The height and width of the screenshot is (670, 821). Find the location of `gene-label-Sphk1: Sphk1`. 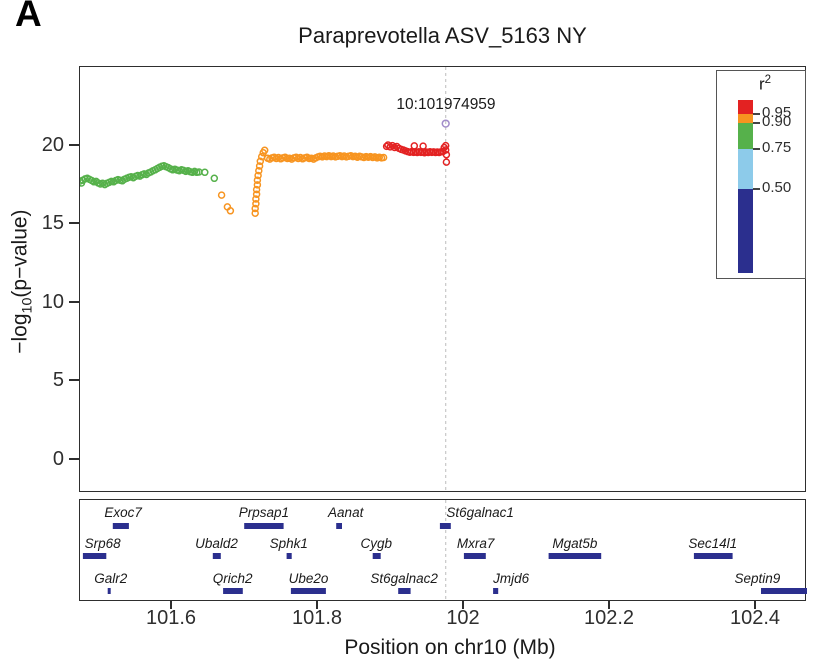

gene-label-Sphk1: Sphk1 is located at coordinates (289, 543).